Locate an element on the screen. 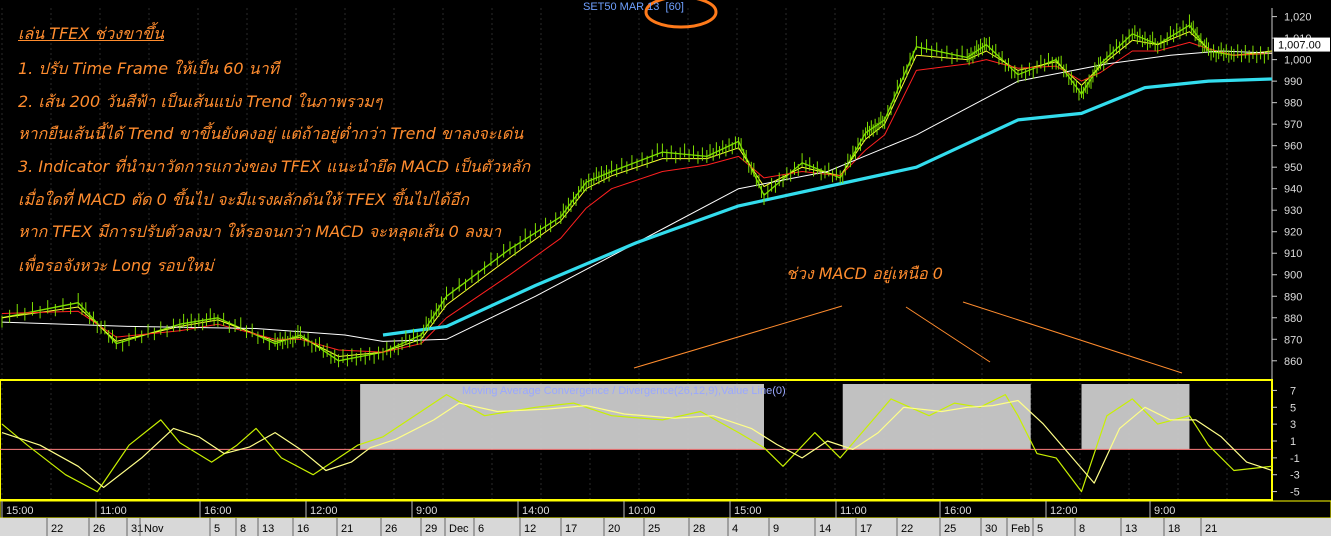 Image resolution: width=1331 pixels, height=536 pixels. time-axis-date-label: Dec is located at coordinates (459, 529).